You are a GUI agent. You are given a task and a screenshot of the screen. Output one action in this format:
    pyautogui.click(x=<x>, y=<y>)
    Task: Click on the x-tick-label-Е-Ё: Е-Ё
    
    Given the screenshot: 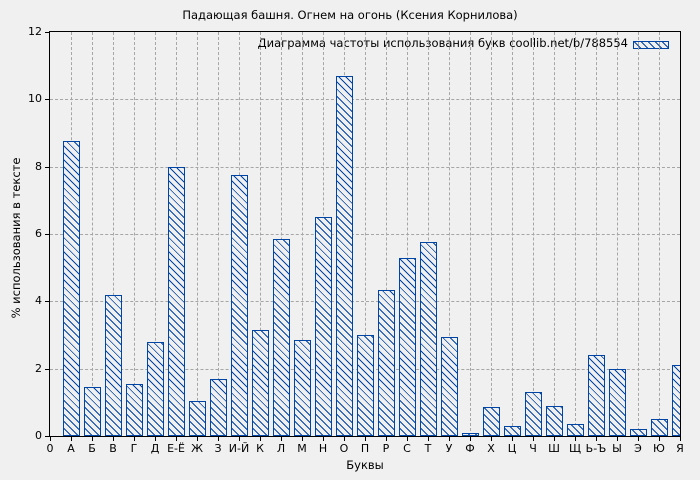 What is the action you would take?
    pyautogui.click(x=176, y=448)
    